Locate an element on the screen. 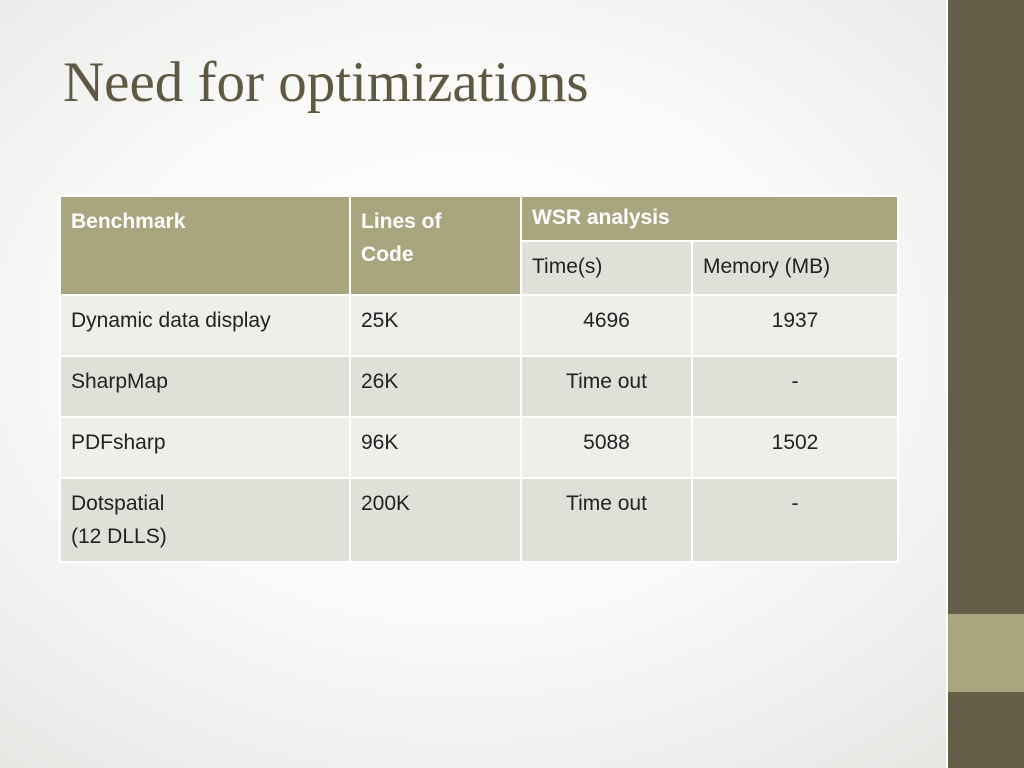 This screenshot has width=1024, height=768. sidebar-divider is located at coordinates (947, 384).